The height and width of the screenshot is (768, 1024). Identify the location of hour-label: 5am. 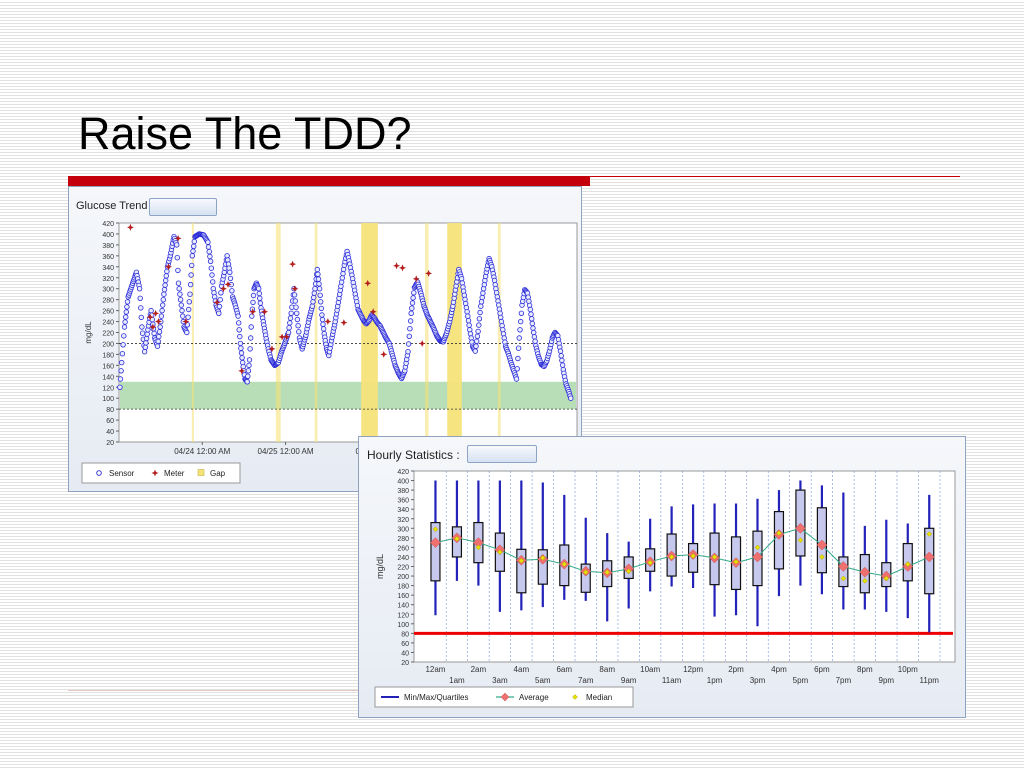
(543, 680).